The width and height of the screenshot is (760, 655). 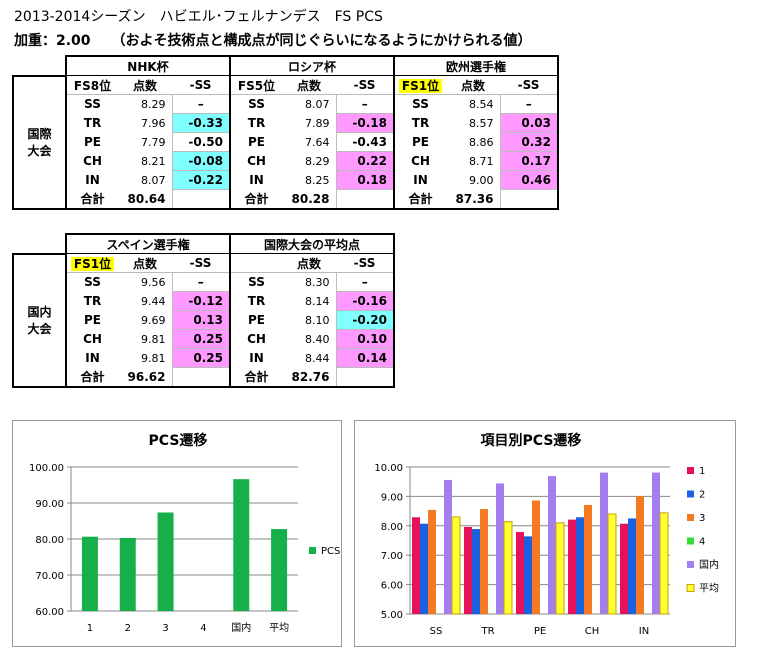 I want to click on chart-title: 項目別PCS遷移, so click(x=531, y=440).